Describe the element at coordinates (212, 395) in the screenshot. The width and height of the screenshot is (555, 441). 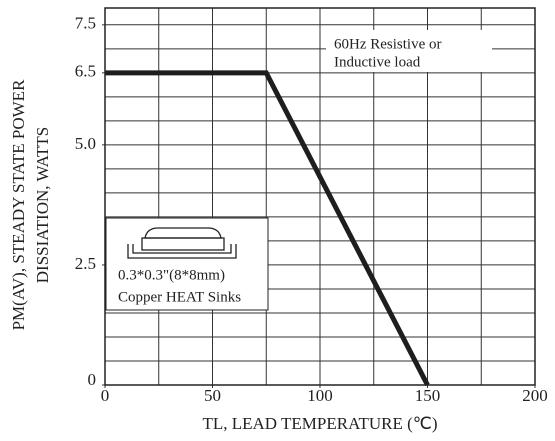
I see `x-tick-label: 50` at that location.